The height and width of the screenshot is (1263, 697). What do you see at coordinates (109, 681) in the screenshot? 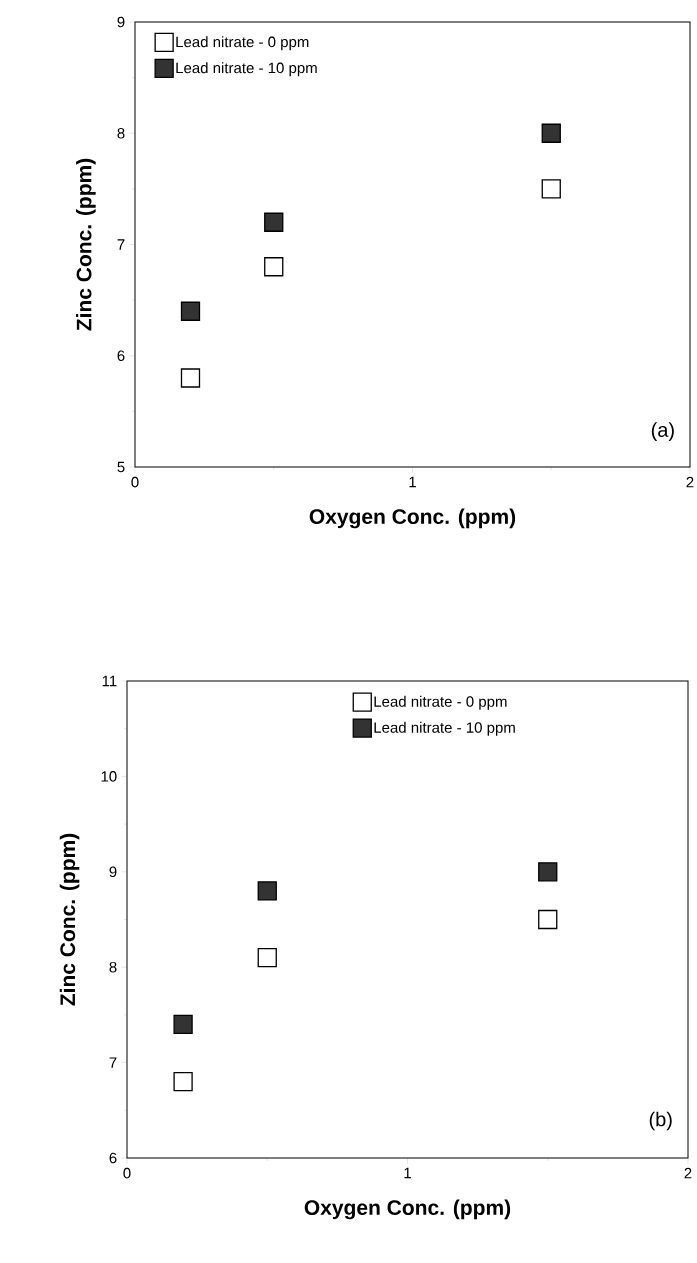
I see `y-tick-label: 11` at bounding box center [109, 681].